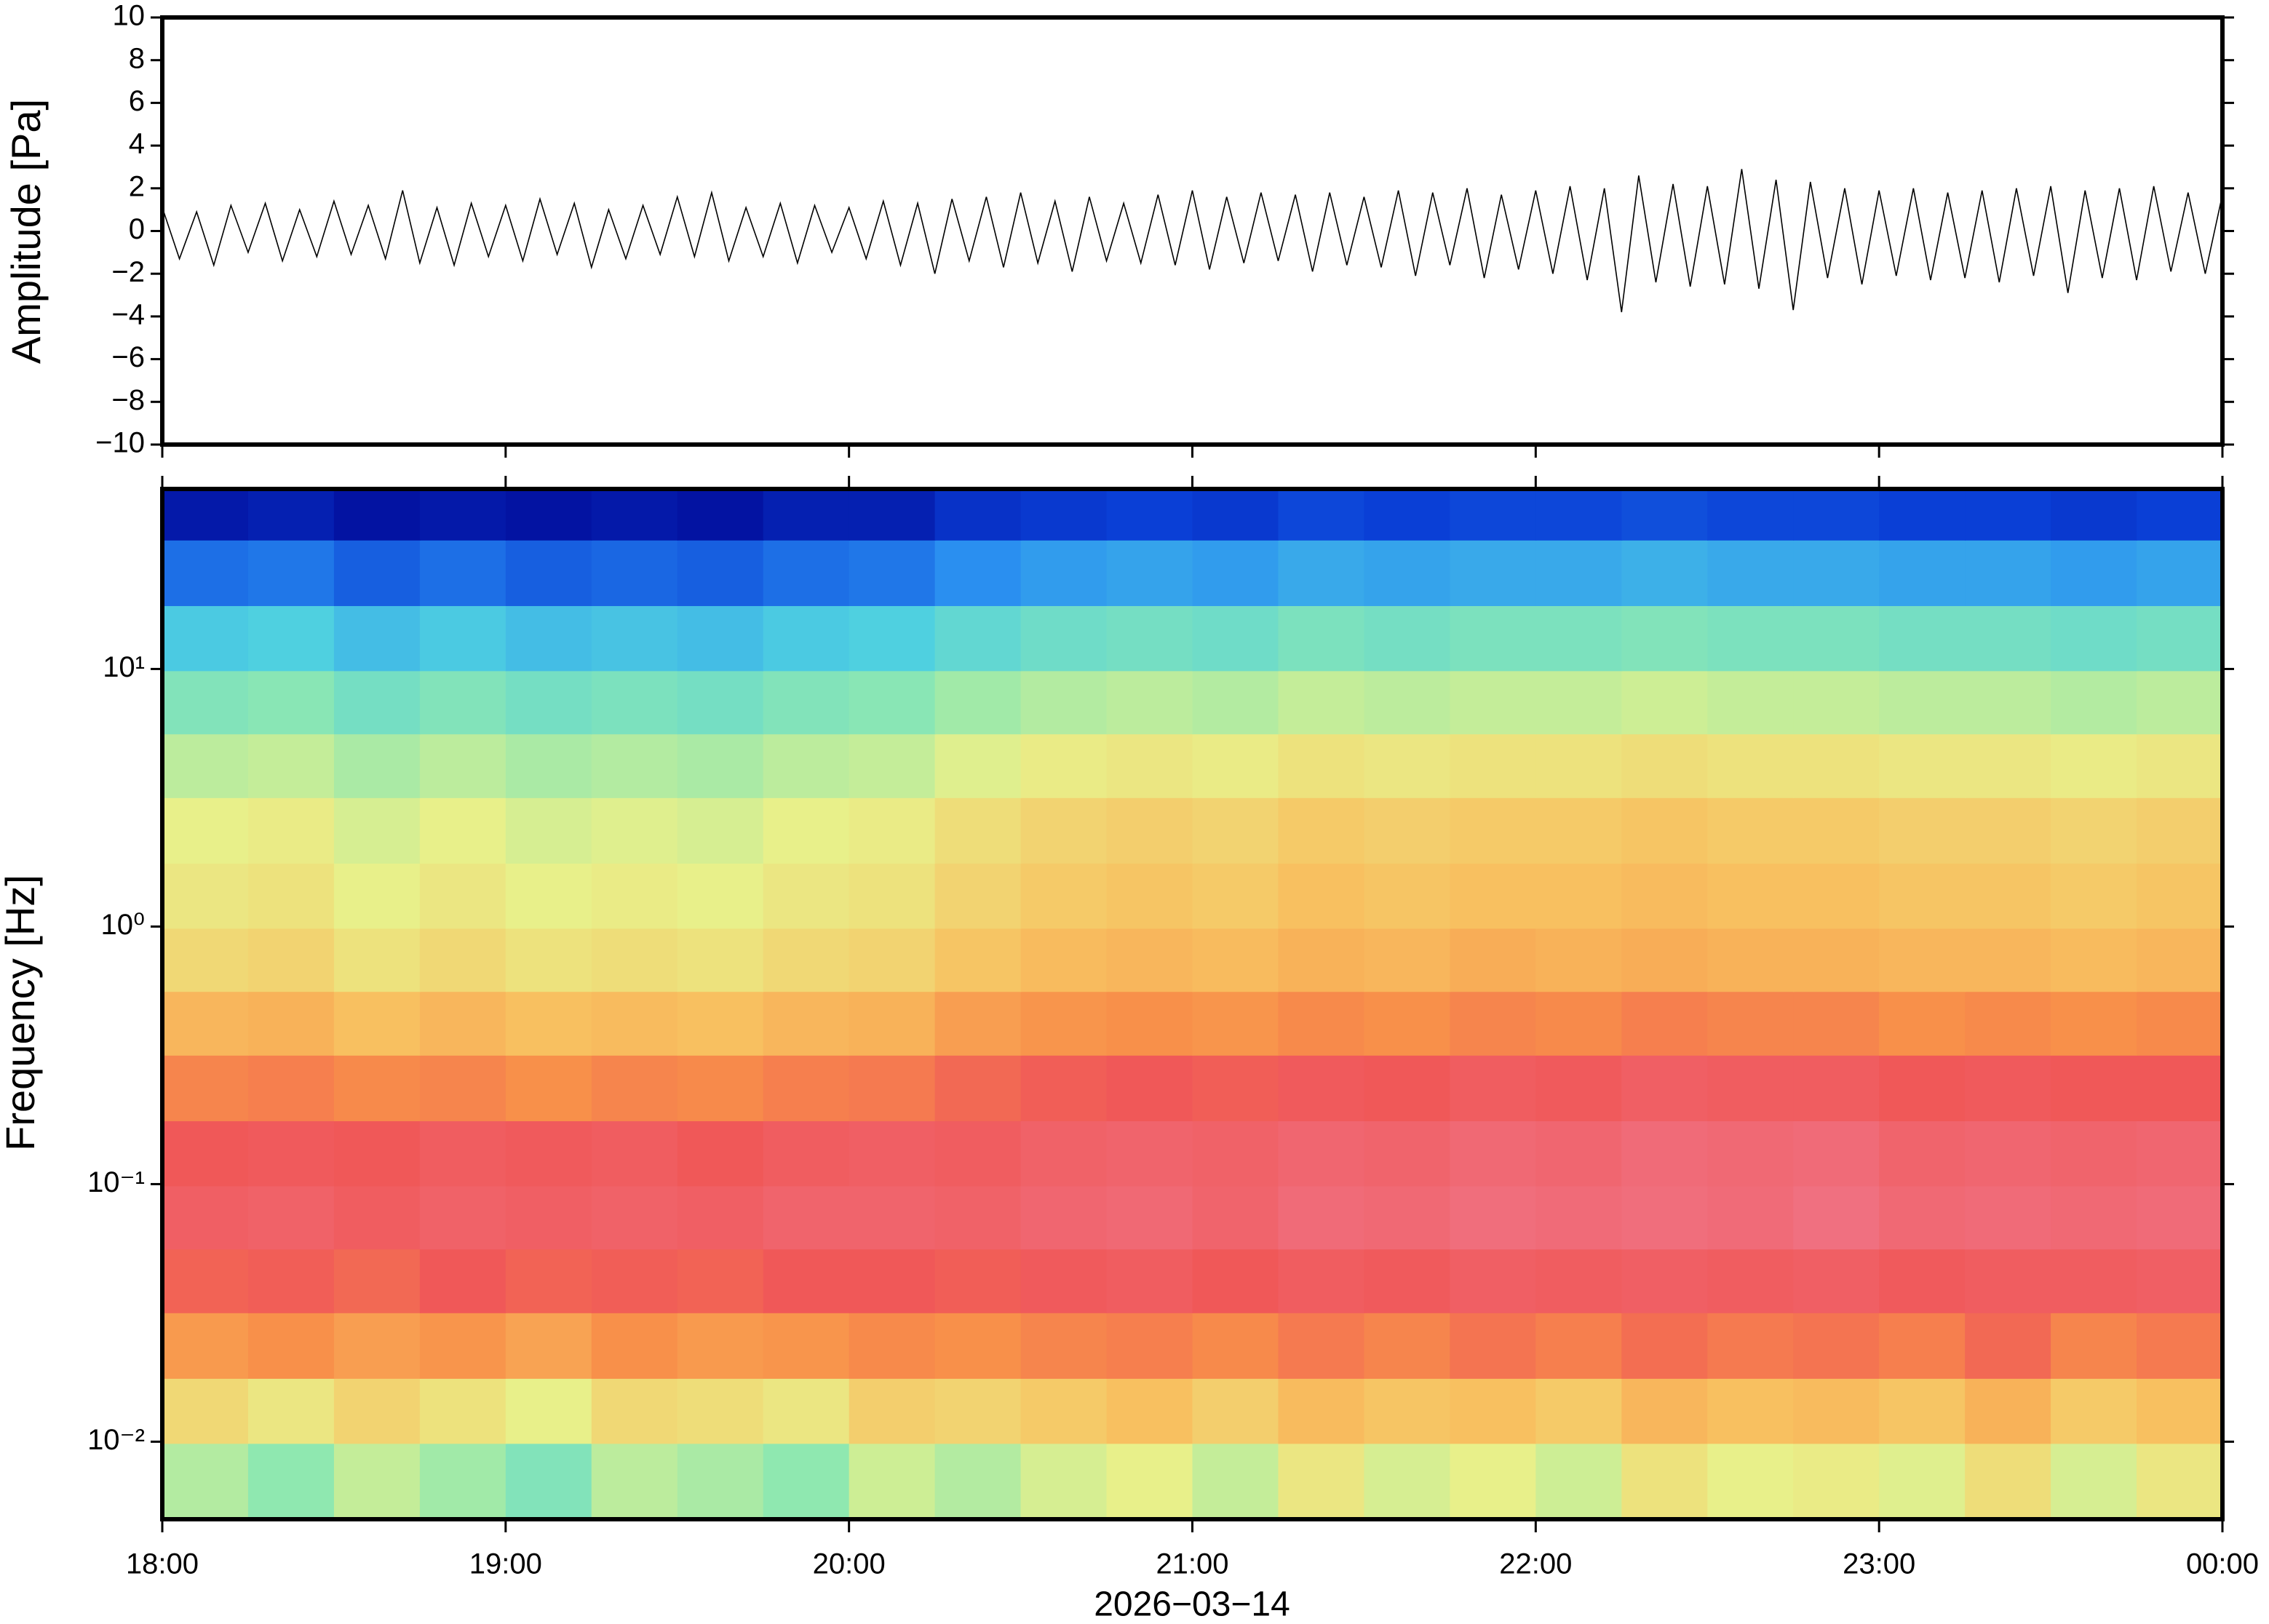 The height and width of the screenshot is (1624, 2269). I want to click on x-tick-label: 20:00, so click(850, 1564).